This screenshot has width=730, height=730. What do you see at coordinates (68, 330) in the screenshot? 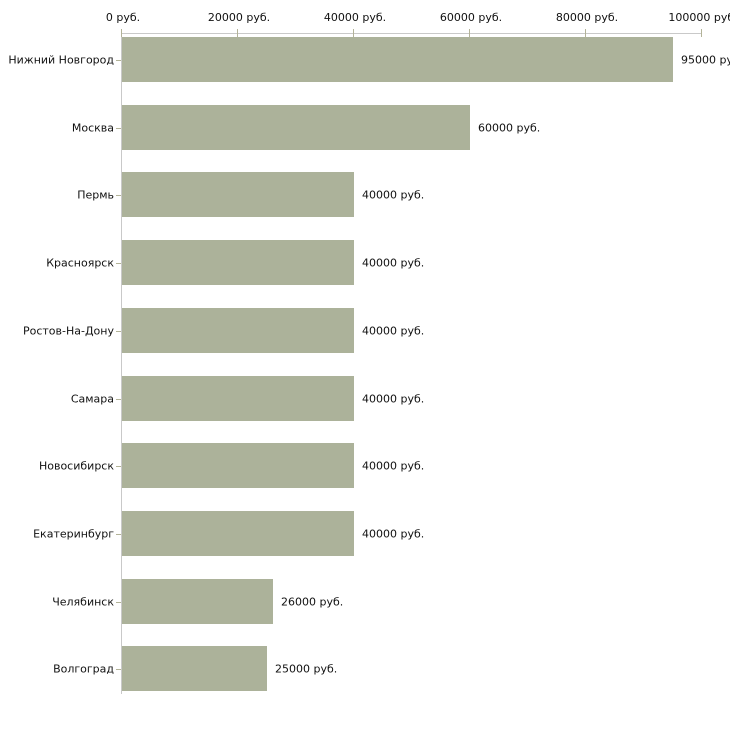
I see `bar-category-label: Ростов-На-Дону` at bounding box center [68, 330].